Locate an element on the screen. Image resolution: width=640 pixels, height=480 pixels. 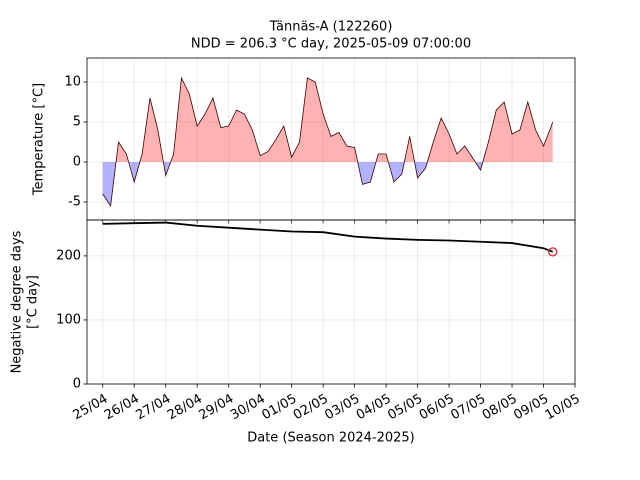
x-tick-label: 08/05 is located at coordinates (500, 408).